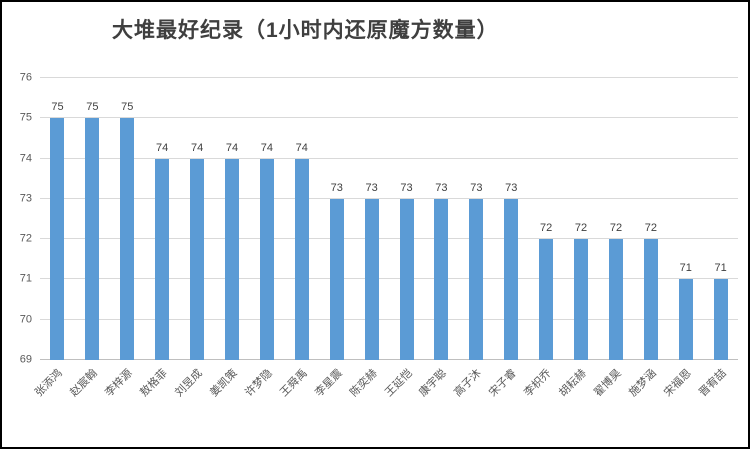  I want to click on x-axis-category-label: 胡耘赫, so click(573, 383).